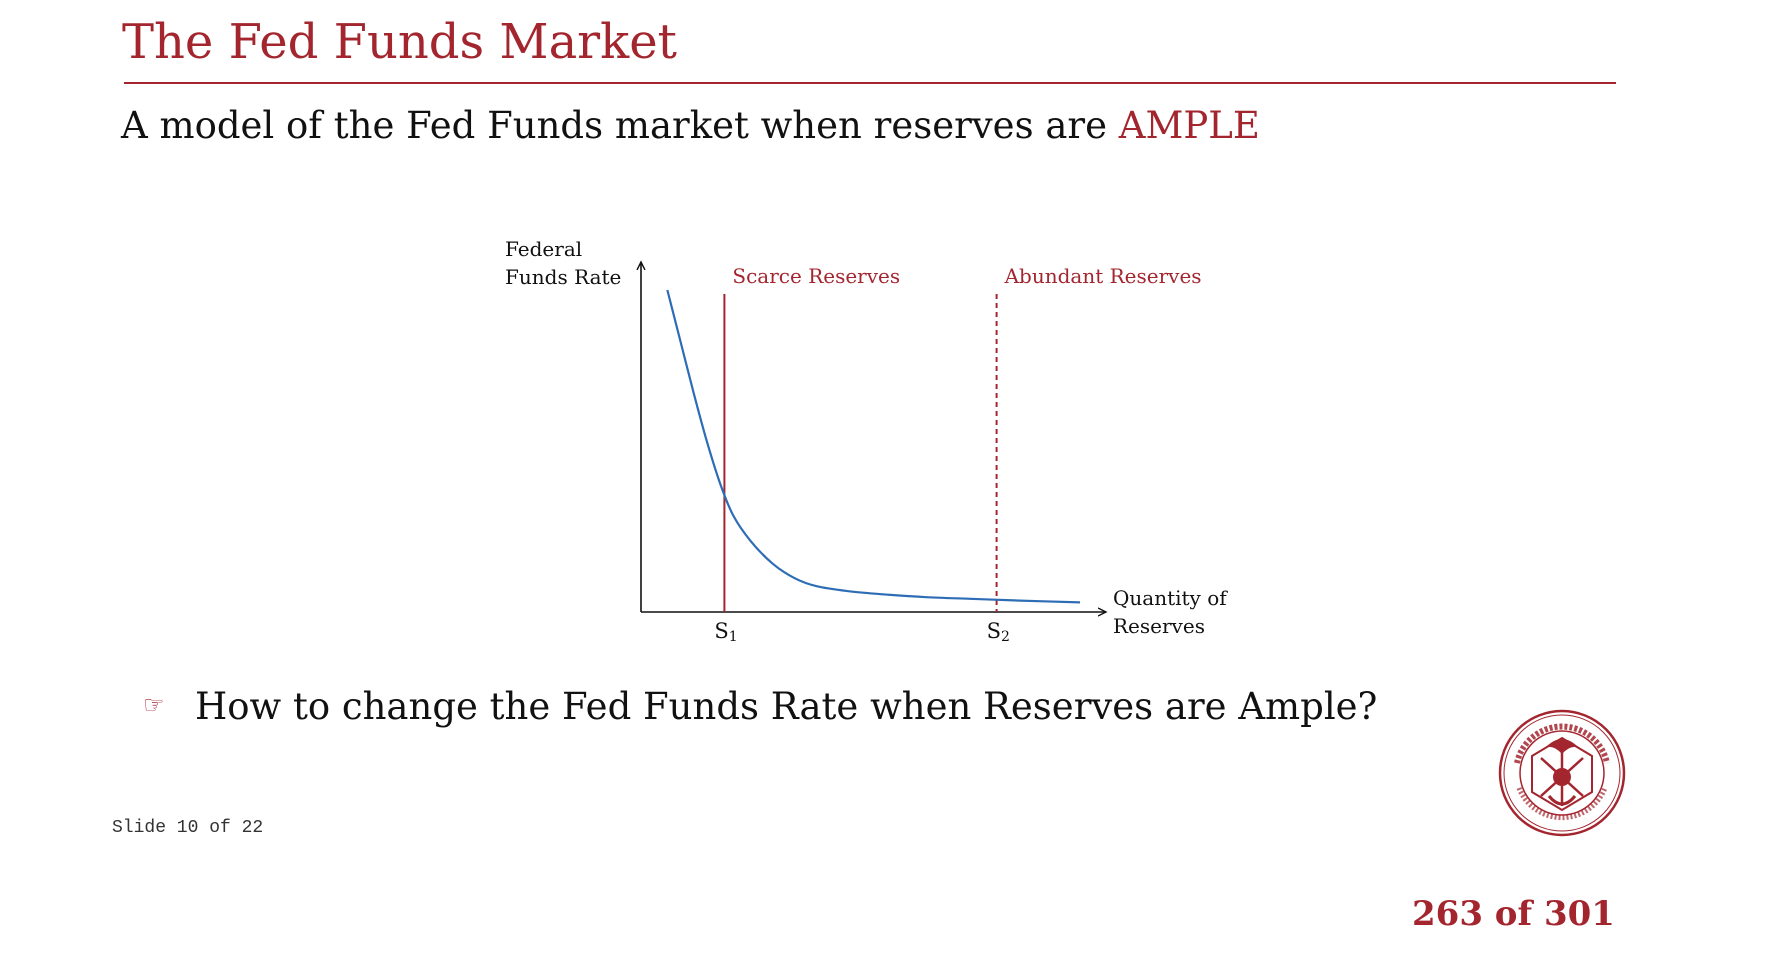  I want to click on x-tick-s2: S2, so click(998, 632).